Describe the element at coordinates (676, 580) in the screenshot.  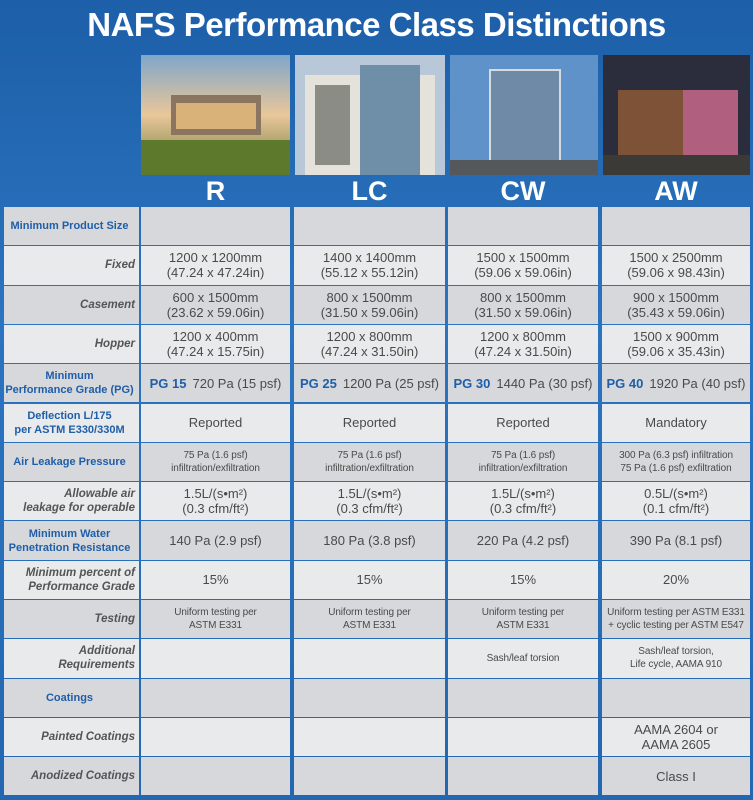
I see `cell-line: 20%` at that location.